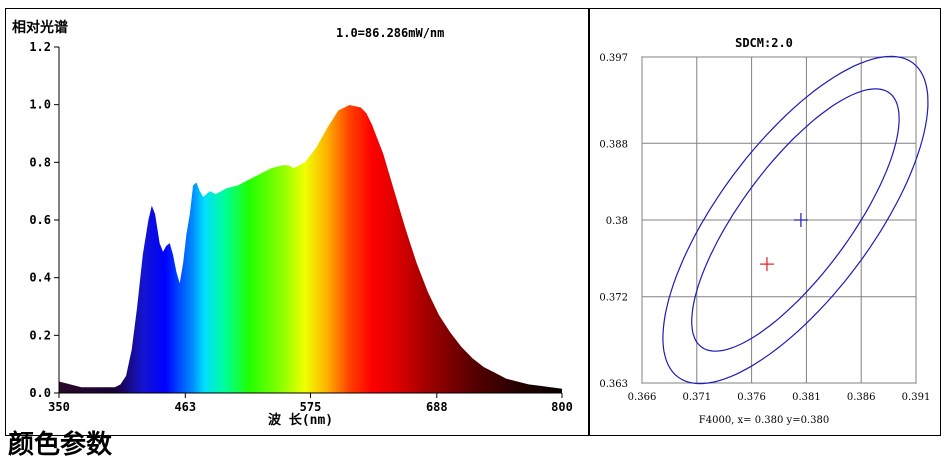 Image resolution: width=946 pixels, height=461 pixels. What do you see at coordinates (40, 220) in the screenshot?
I see `y-tick-label: 0.6` at bounding box center [40, 220].